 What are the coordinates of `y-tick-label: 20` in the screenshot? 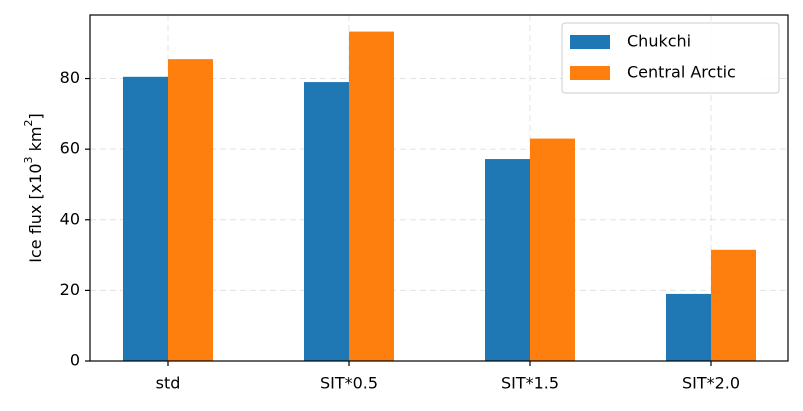 It's located at (70, 289).